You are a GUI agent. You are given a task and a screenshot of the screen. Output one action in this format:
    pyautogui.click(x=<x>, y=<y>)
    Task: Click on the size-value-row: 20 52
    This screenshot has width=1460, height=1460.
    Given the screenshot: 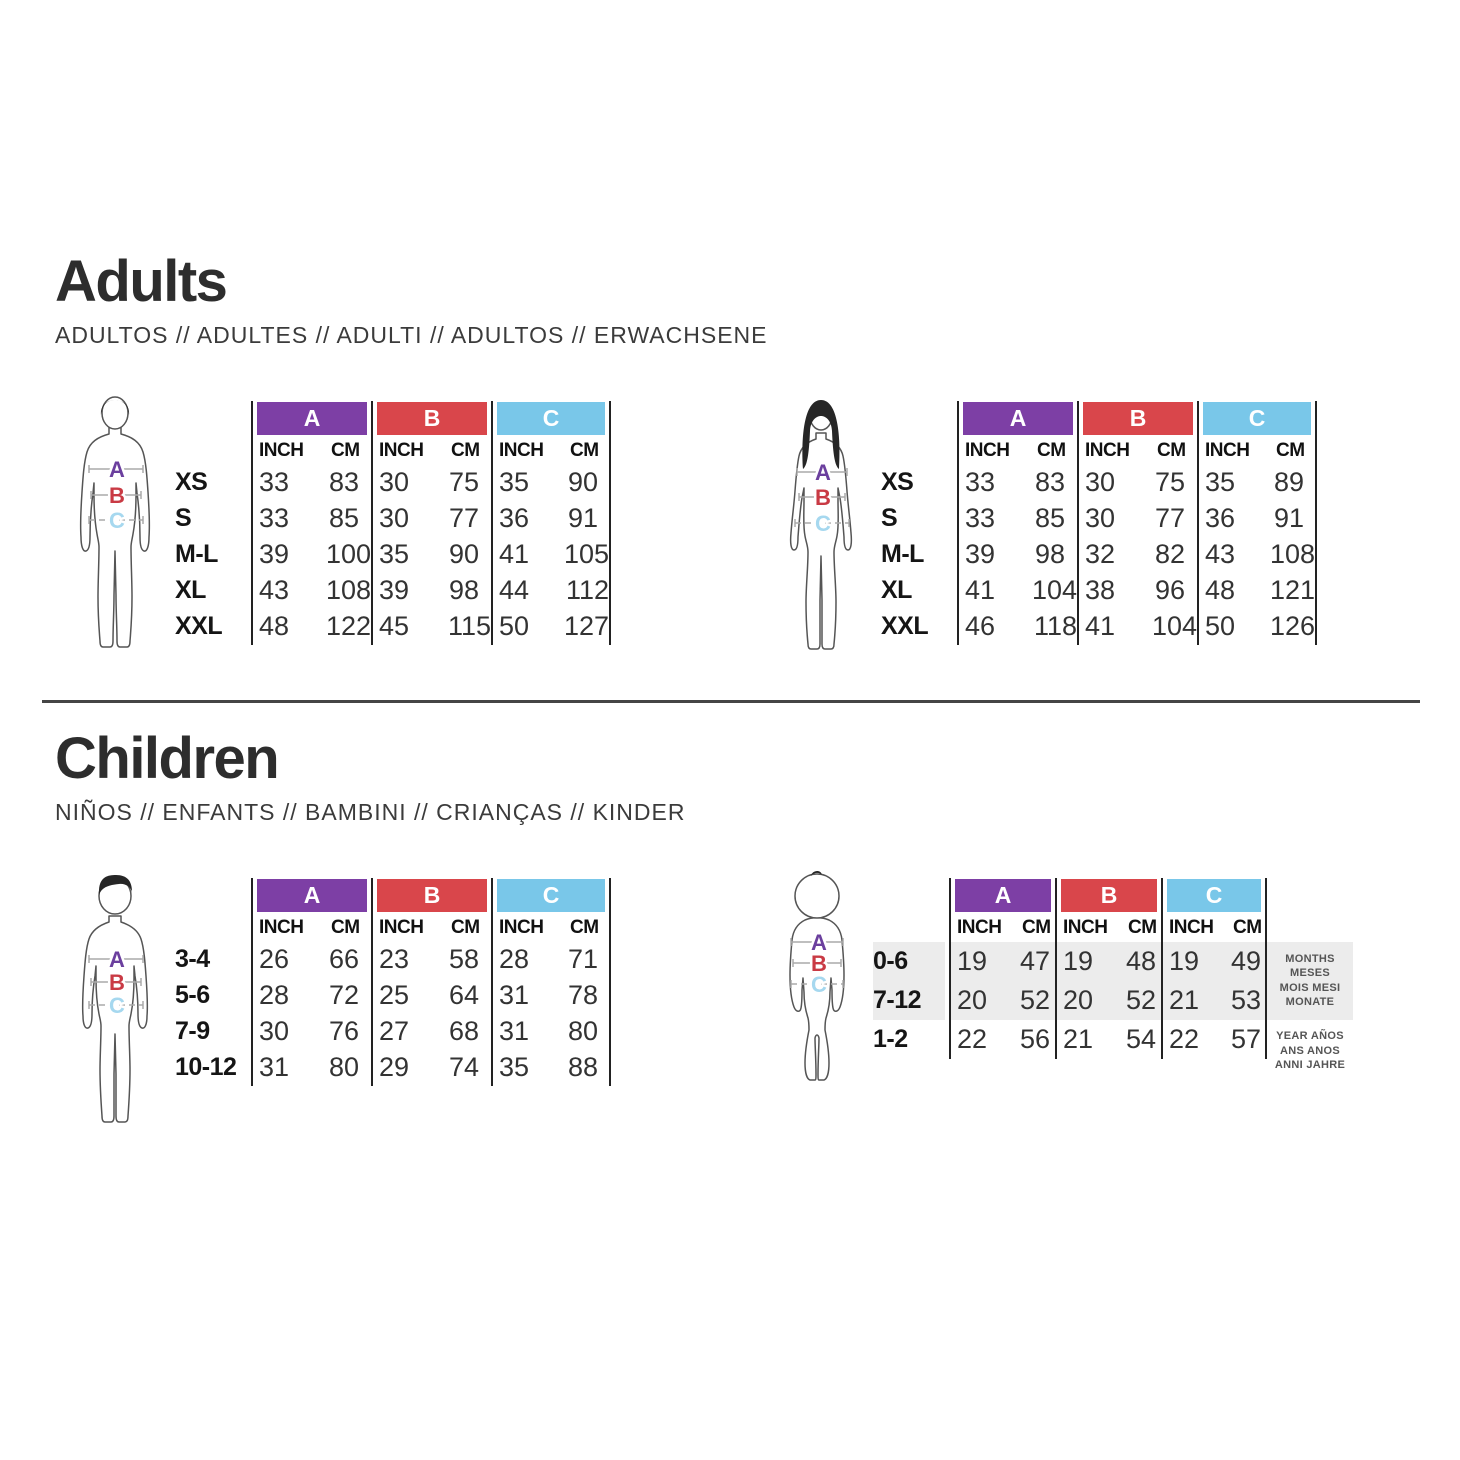 What is the action you would take?
    pyautogui.click(x=1003, y=1000)
    